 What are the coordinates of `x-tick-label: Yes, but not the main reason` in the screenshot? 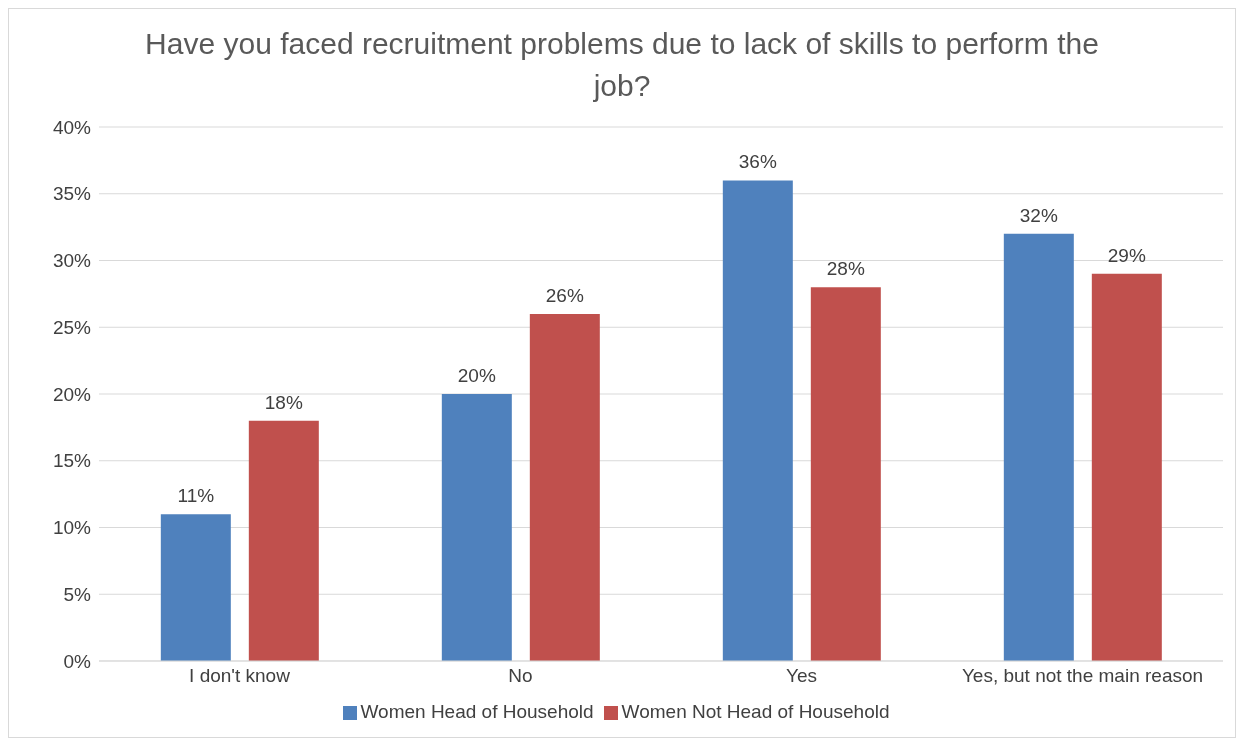 It's located at (1082, 676).